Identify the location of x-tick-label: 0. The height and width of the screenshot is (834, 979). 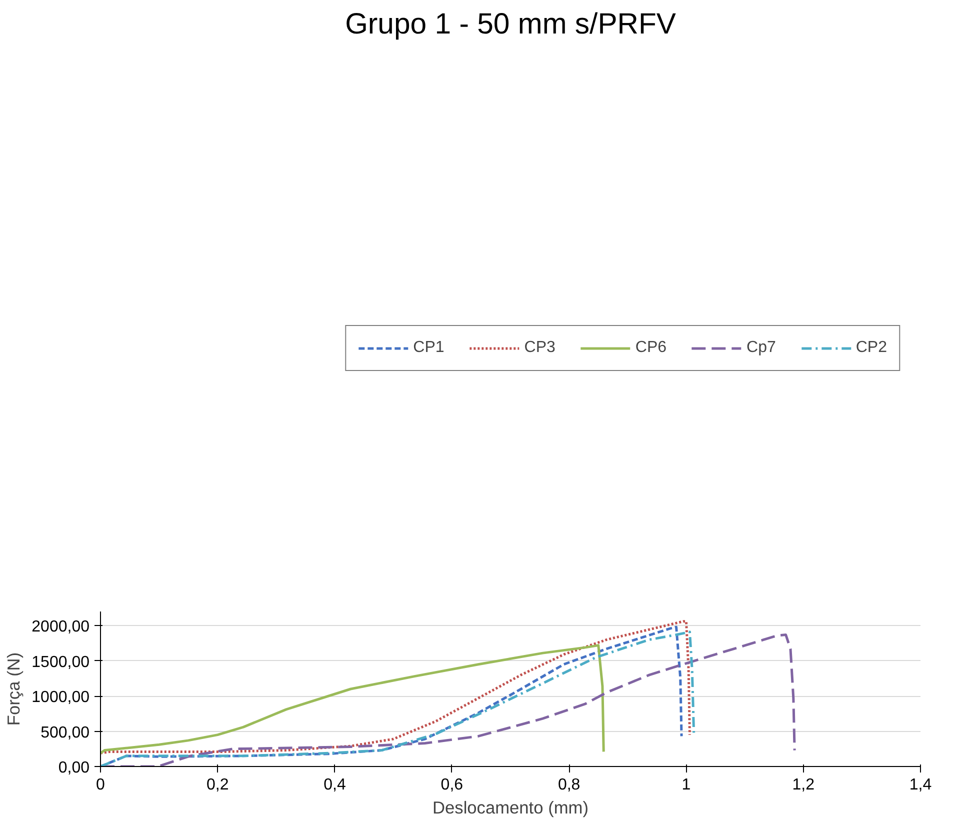
(101, 785).